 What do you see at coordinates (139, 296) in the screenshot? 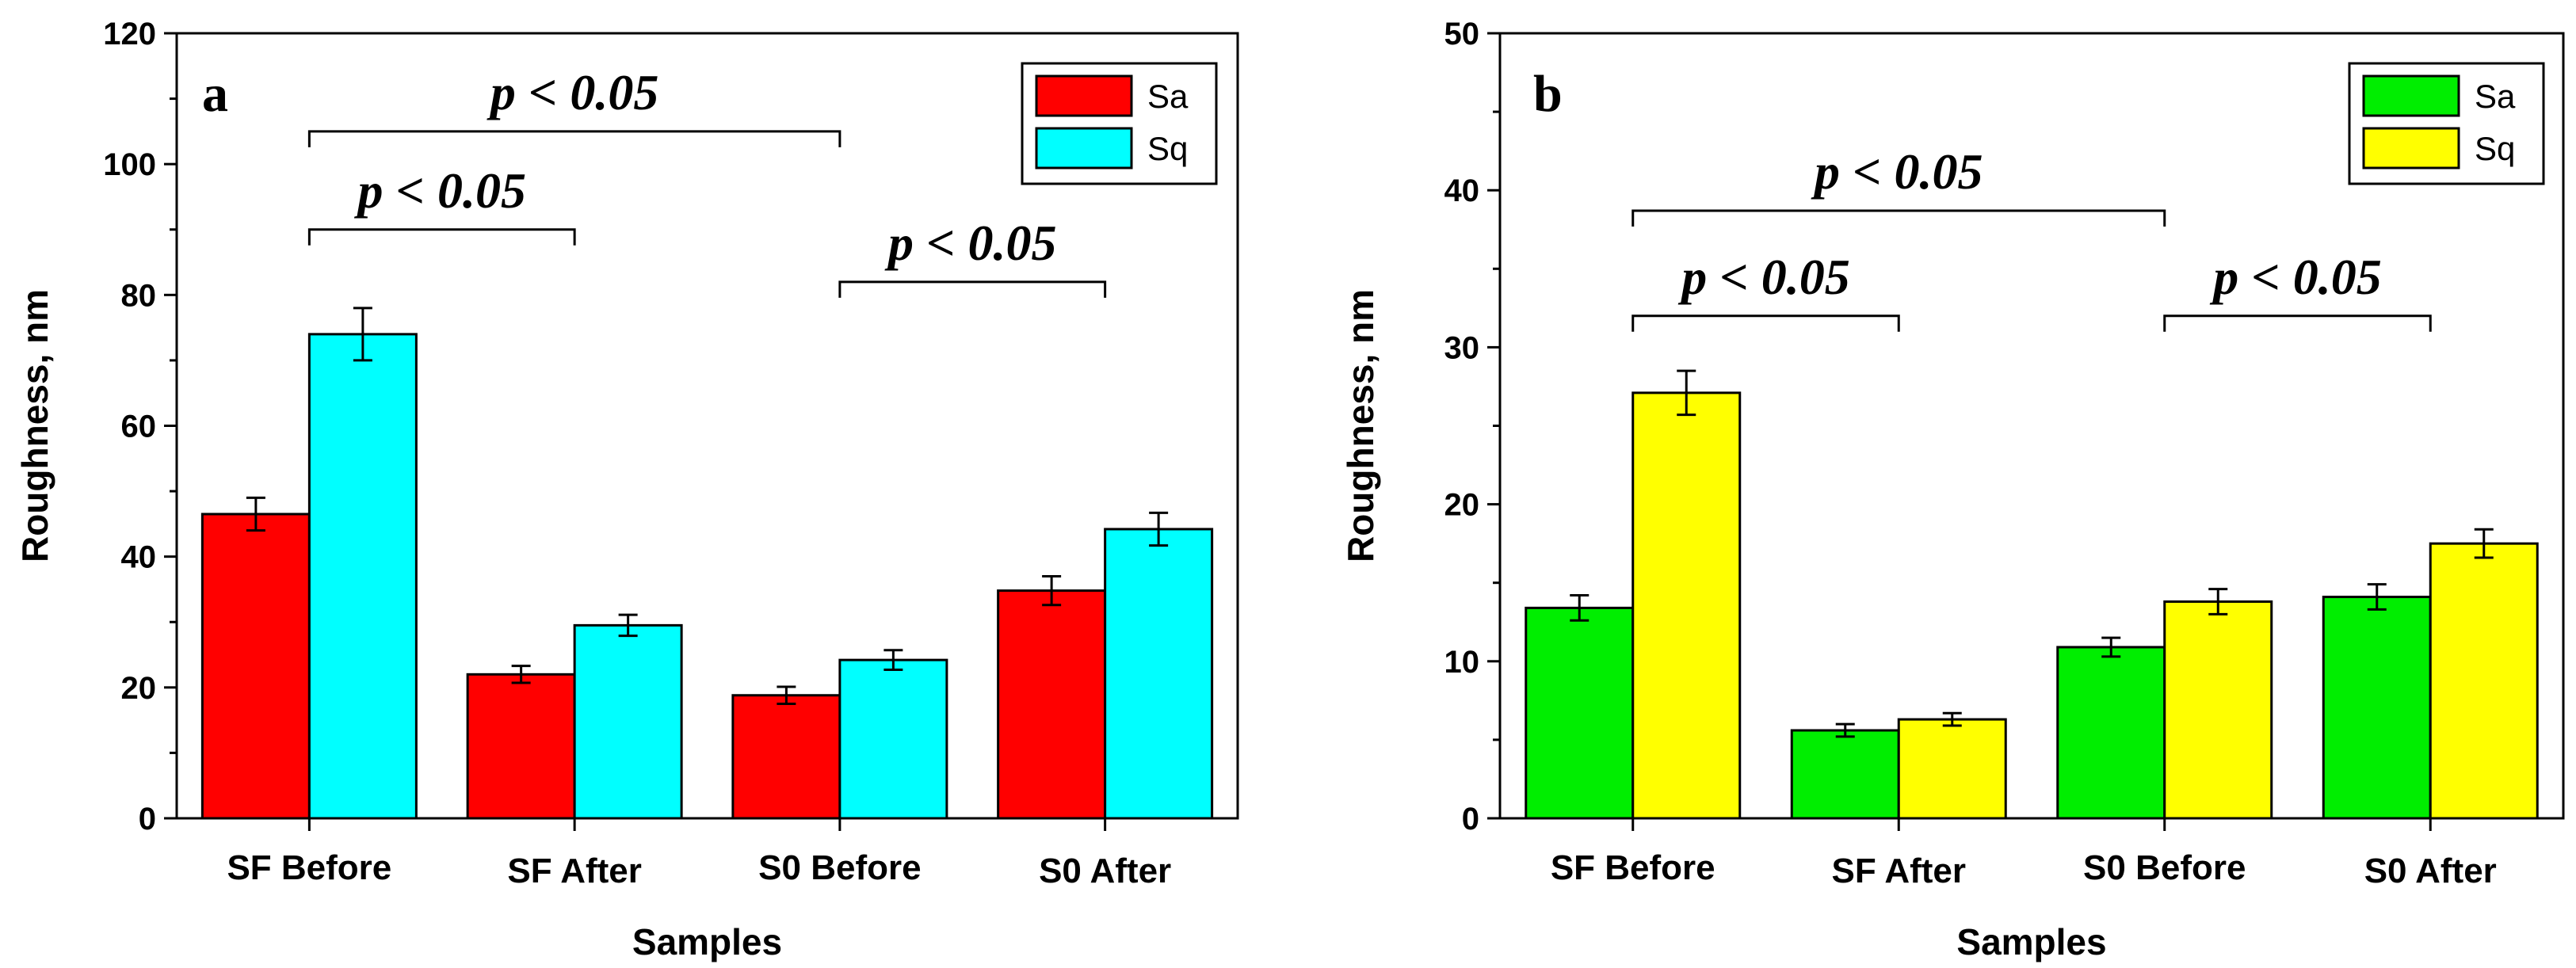
I see `y-tick-label-4: 80` at bounding box center [139, 296].